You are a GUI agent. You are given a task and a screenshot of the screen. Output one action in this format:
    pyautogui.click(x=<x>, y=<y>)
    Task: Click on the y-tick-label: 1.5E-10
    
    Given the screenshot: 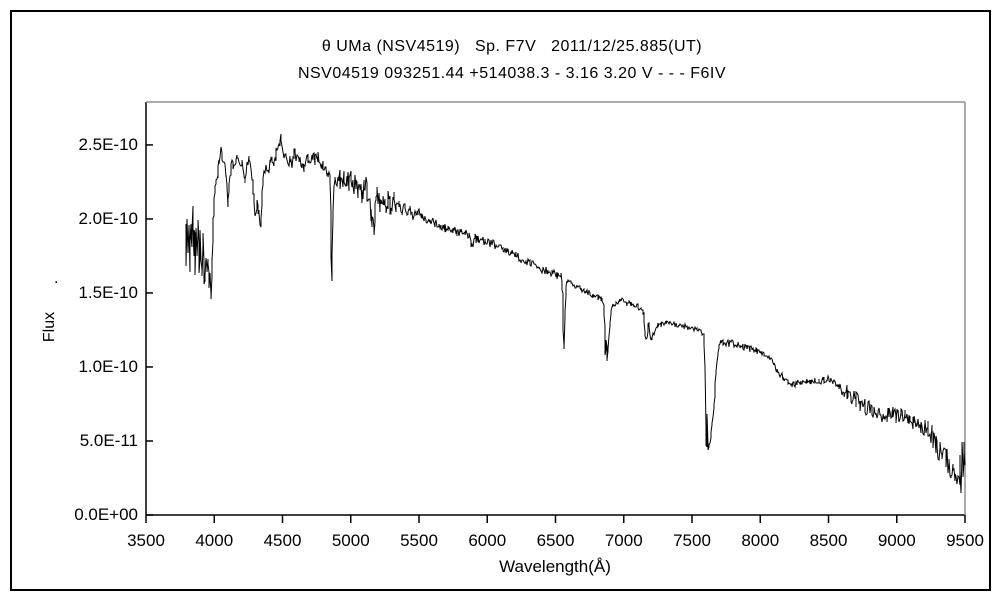 What is the action you would take?
    pyautogui.click(x=108, y=292)
    